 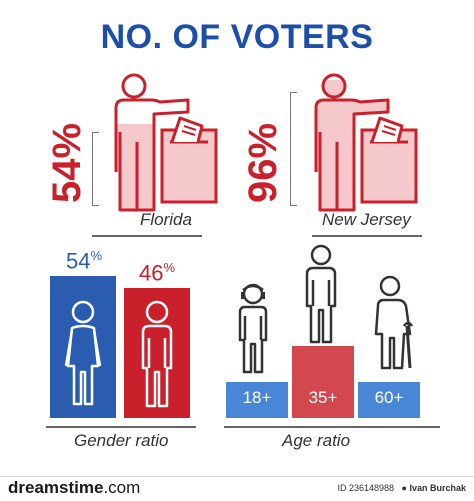 I want to click on male-percent: 46%, so click(x=157, y=273).